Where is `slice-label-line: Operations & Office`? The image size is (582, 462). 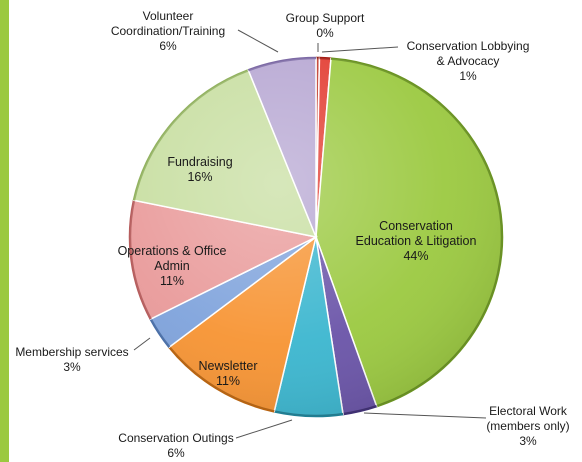
slice-label-line: Operations & Office is located at coordinates (172, 251).